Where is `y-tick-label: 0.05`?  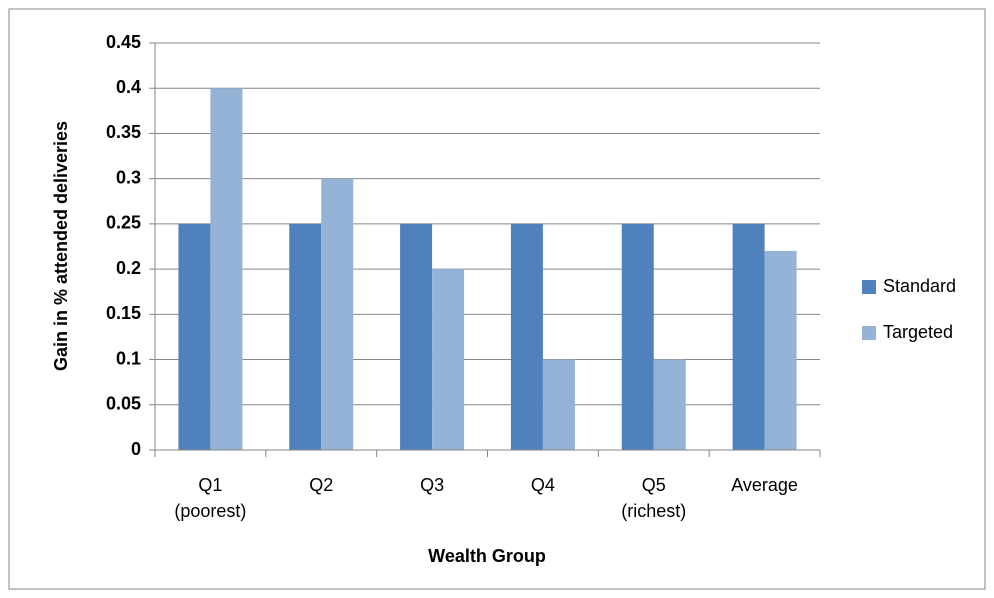
y-tick-label: 0.05 is located at coordinates (123, 404).